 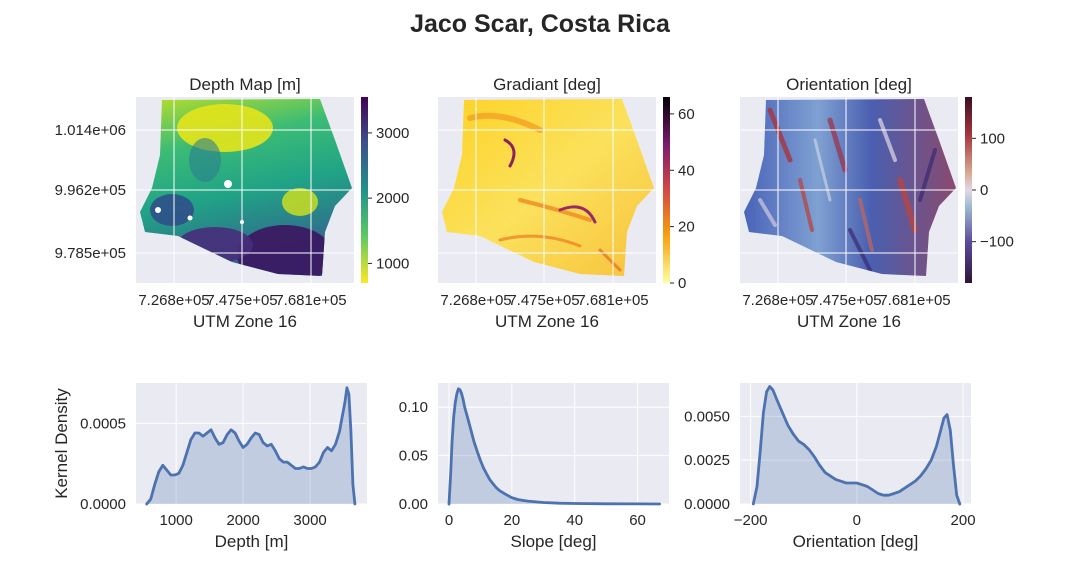 I want to click on orientation-map-raster, so click(x=850, y=187).